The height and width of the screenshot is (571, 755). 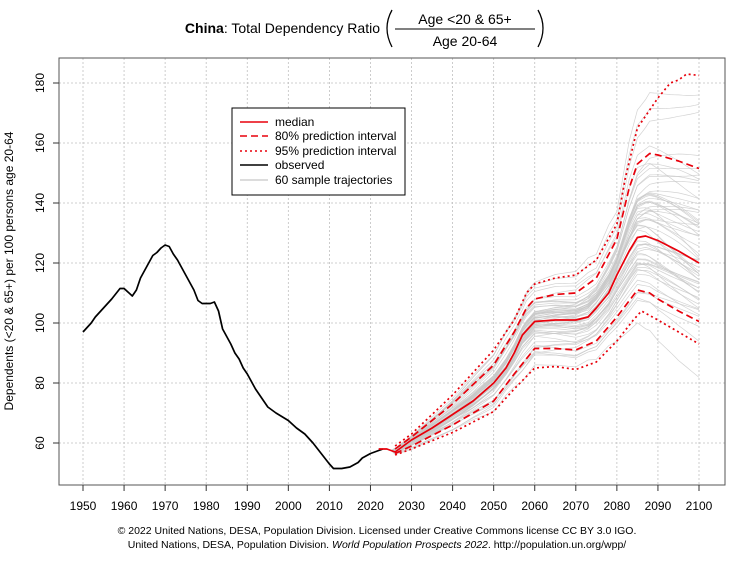 I want to click on x-tick-label: 2030, so click(x=411, y=506).